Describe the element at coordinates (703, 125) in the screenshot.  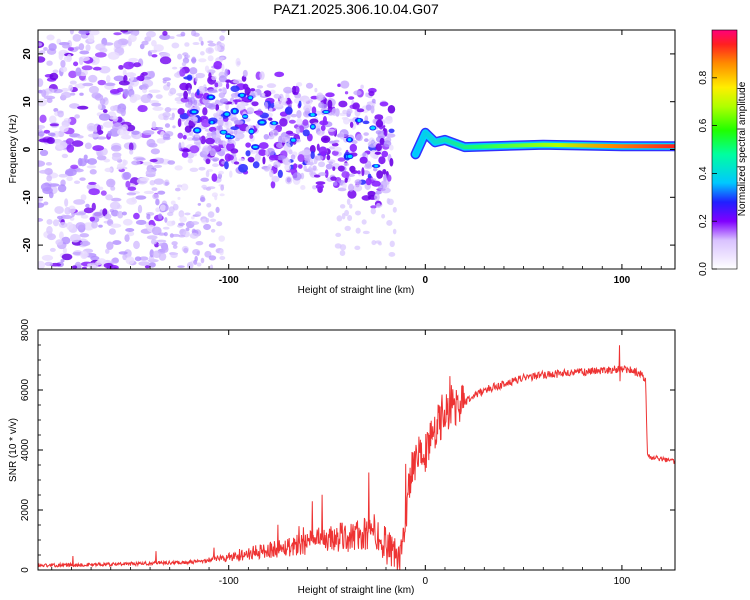
I see `colorbar-tick-label: 0.6` at that location.